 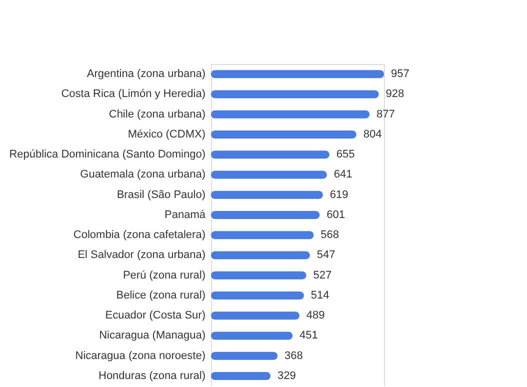 What do you see at coordinates (330, 235) in the screenshot?
I see `data-label: 568` at bounding box center [330, 235].